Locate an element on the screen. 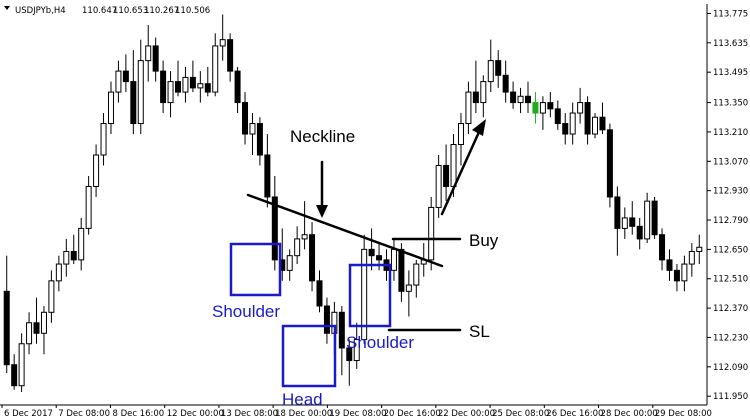  price-tick-label: 113.775 is located at coordinates (730, 14).